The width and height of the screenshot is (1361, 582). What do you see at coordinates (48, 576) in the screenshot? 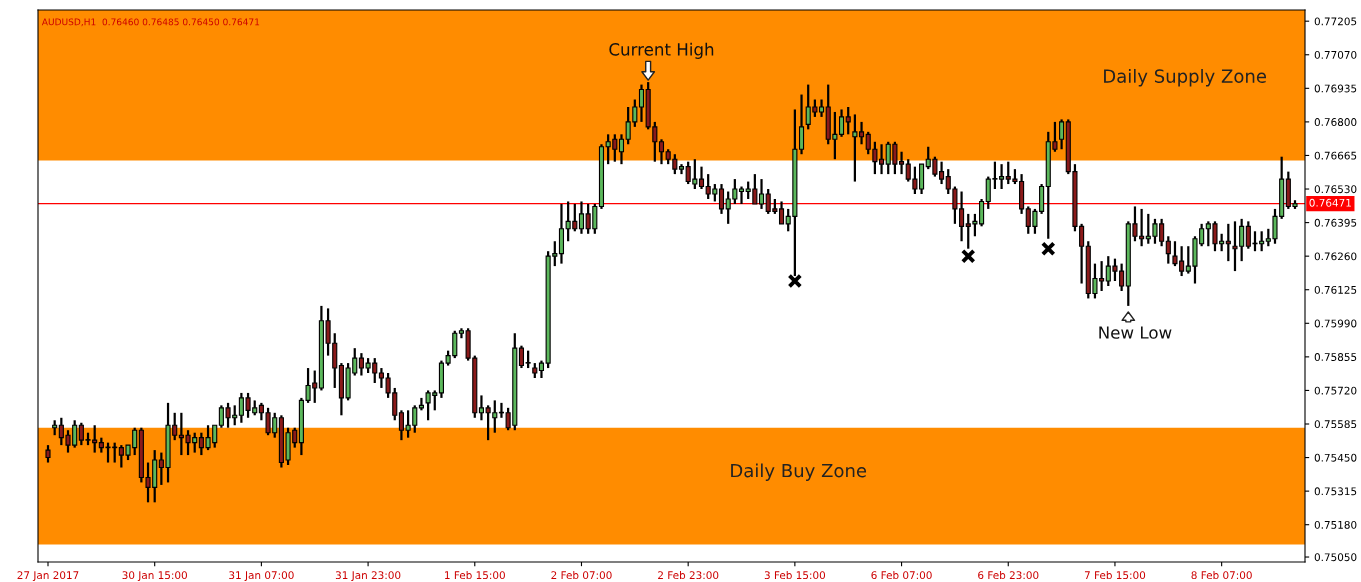
I see `x-tick-label: 27 Jan 2017` at bounding box center [48, 576].